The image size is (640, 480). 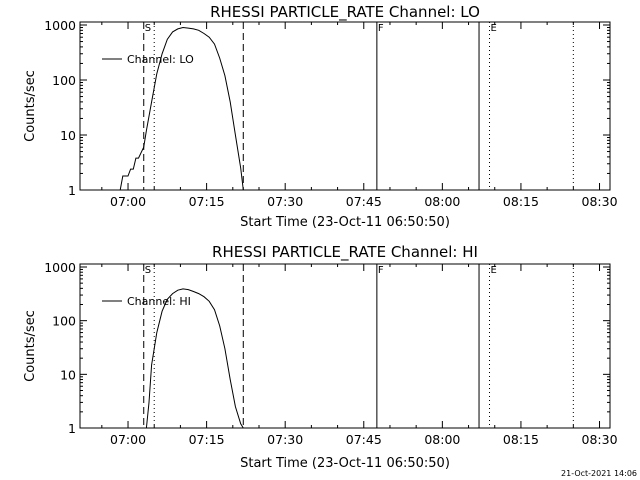 What do you see at coordinates (345, 12) in the screenshot?
I see `chart-title: RHESSI PARTICLE_RATE Channel: LO` at bounding box center [345, 12].